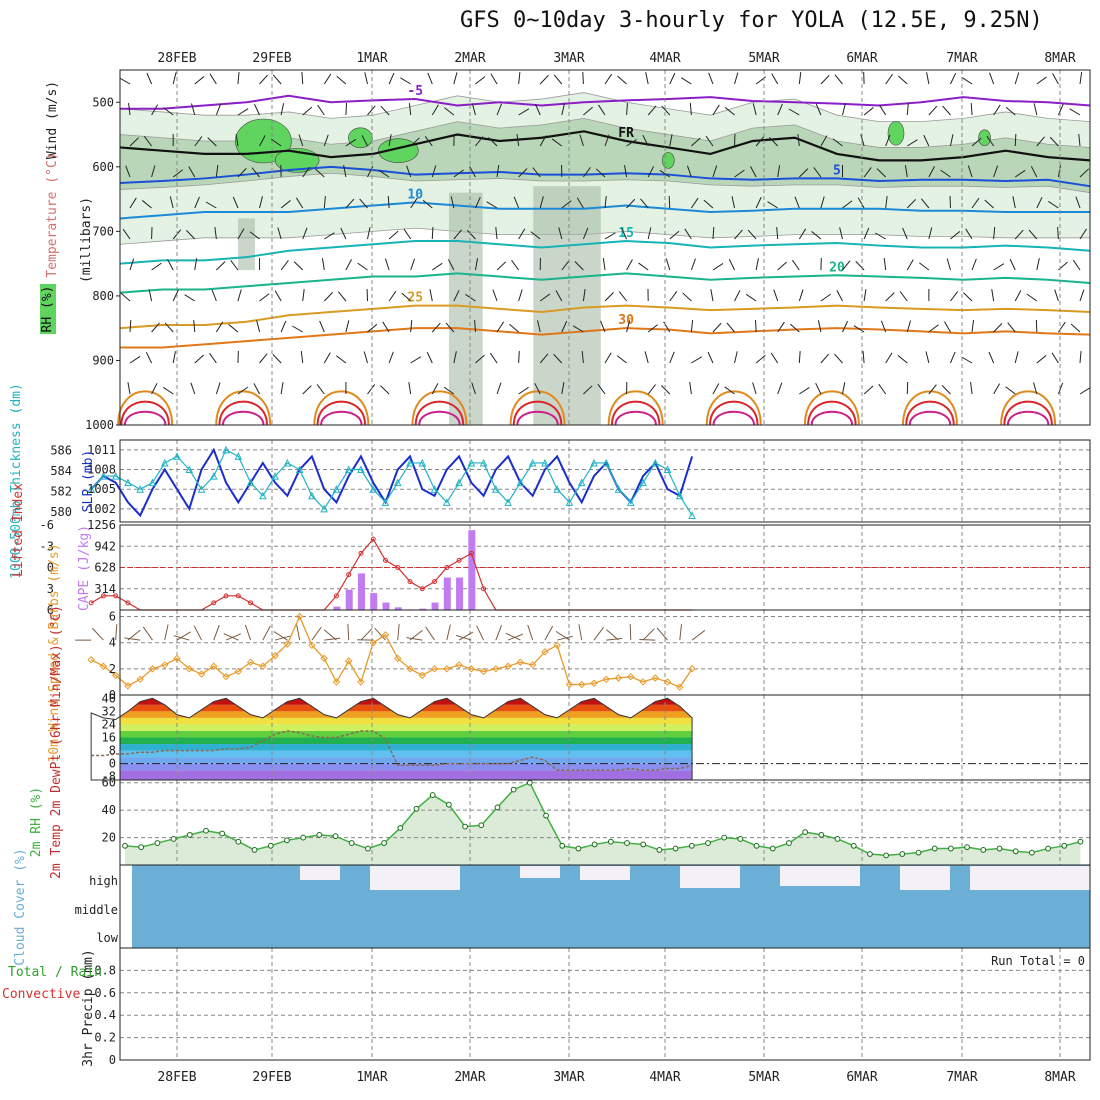  Describe the element at coordinates (112, 643) in the screenshot. I see `wind-tick-2: 4` at that location.